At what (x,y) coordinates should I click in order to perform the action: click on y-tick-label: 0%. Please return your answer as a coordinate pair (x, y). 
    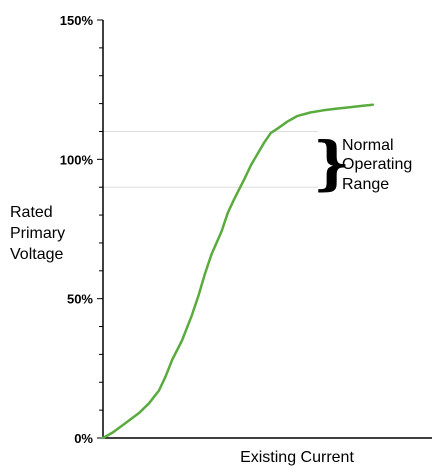
    Looking at the image, I should click on (83, 438).